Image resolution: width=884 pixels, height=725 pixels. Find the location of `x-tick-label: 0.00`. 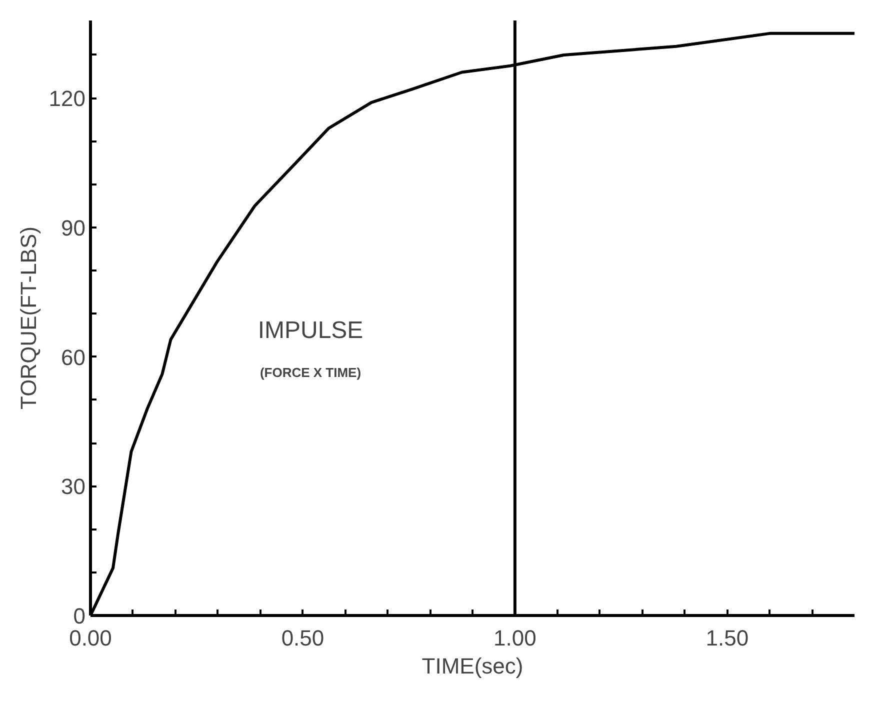

x-tick-label: 0.00 is located at coordinates (90, 638).